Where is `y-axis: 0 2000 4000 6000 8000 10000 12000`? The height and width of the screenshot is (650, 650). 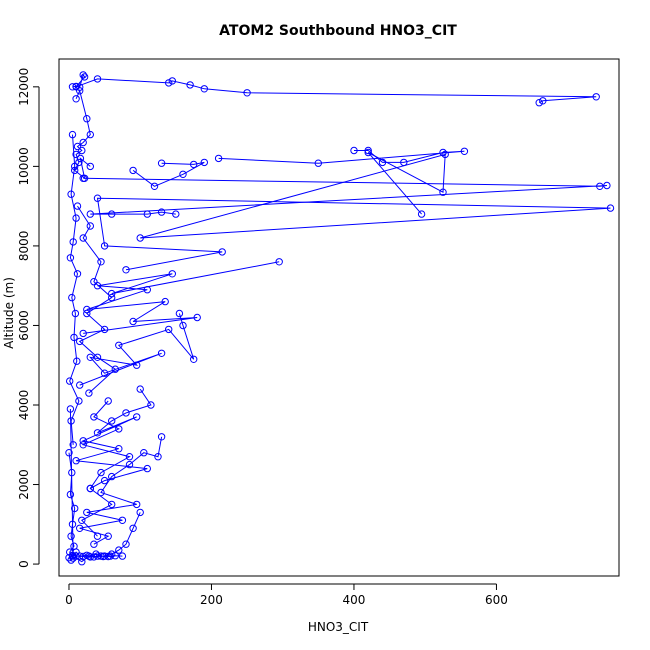
y-axis: 0 2000 4000 6000 8000 10000 12000 is located at coordinates (28, 318).